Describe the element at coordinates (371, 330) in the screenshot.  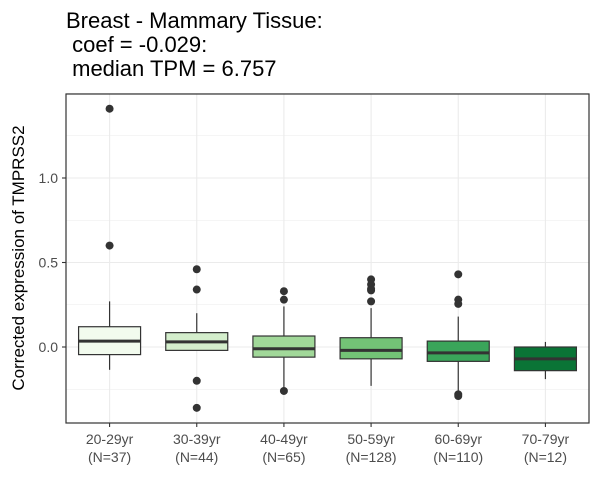
I see `box-group-50-59yr` at that location.